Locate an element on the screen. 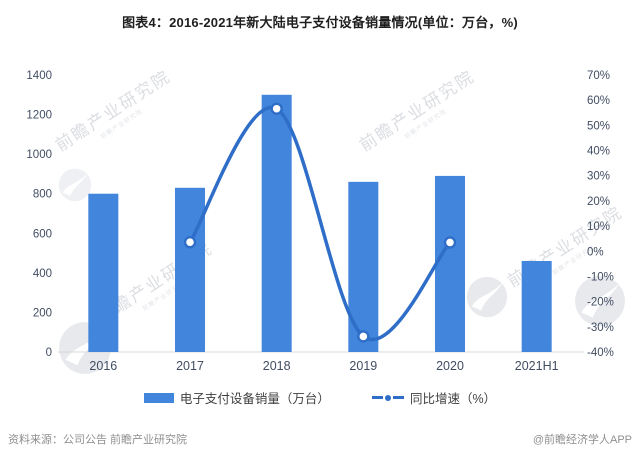 This screenshot has width=640, height=458. source-note: 资料来源：公司公告 前瞻产业研究院 is located at coordinates (98, 440).